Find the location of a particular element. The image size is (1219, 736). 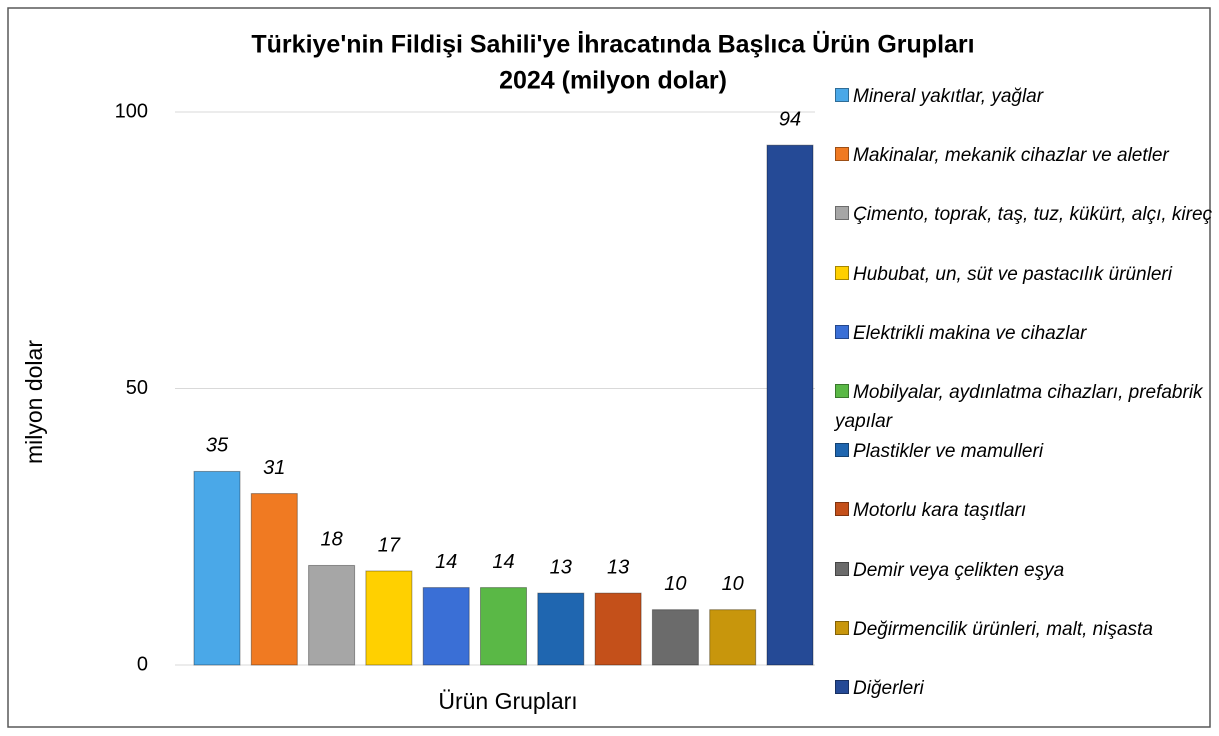

y-tick-label: 100 is located at coordinates (131, 111).